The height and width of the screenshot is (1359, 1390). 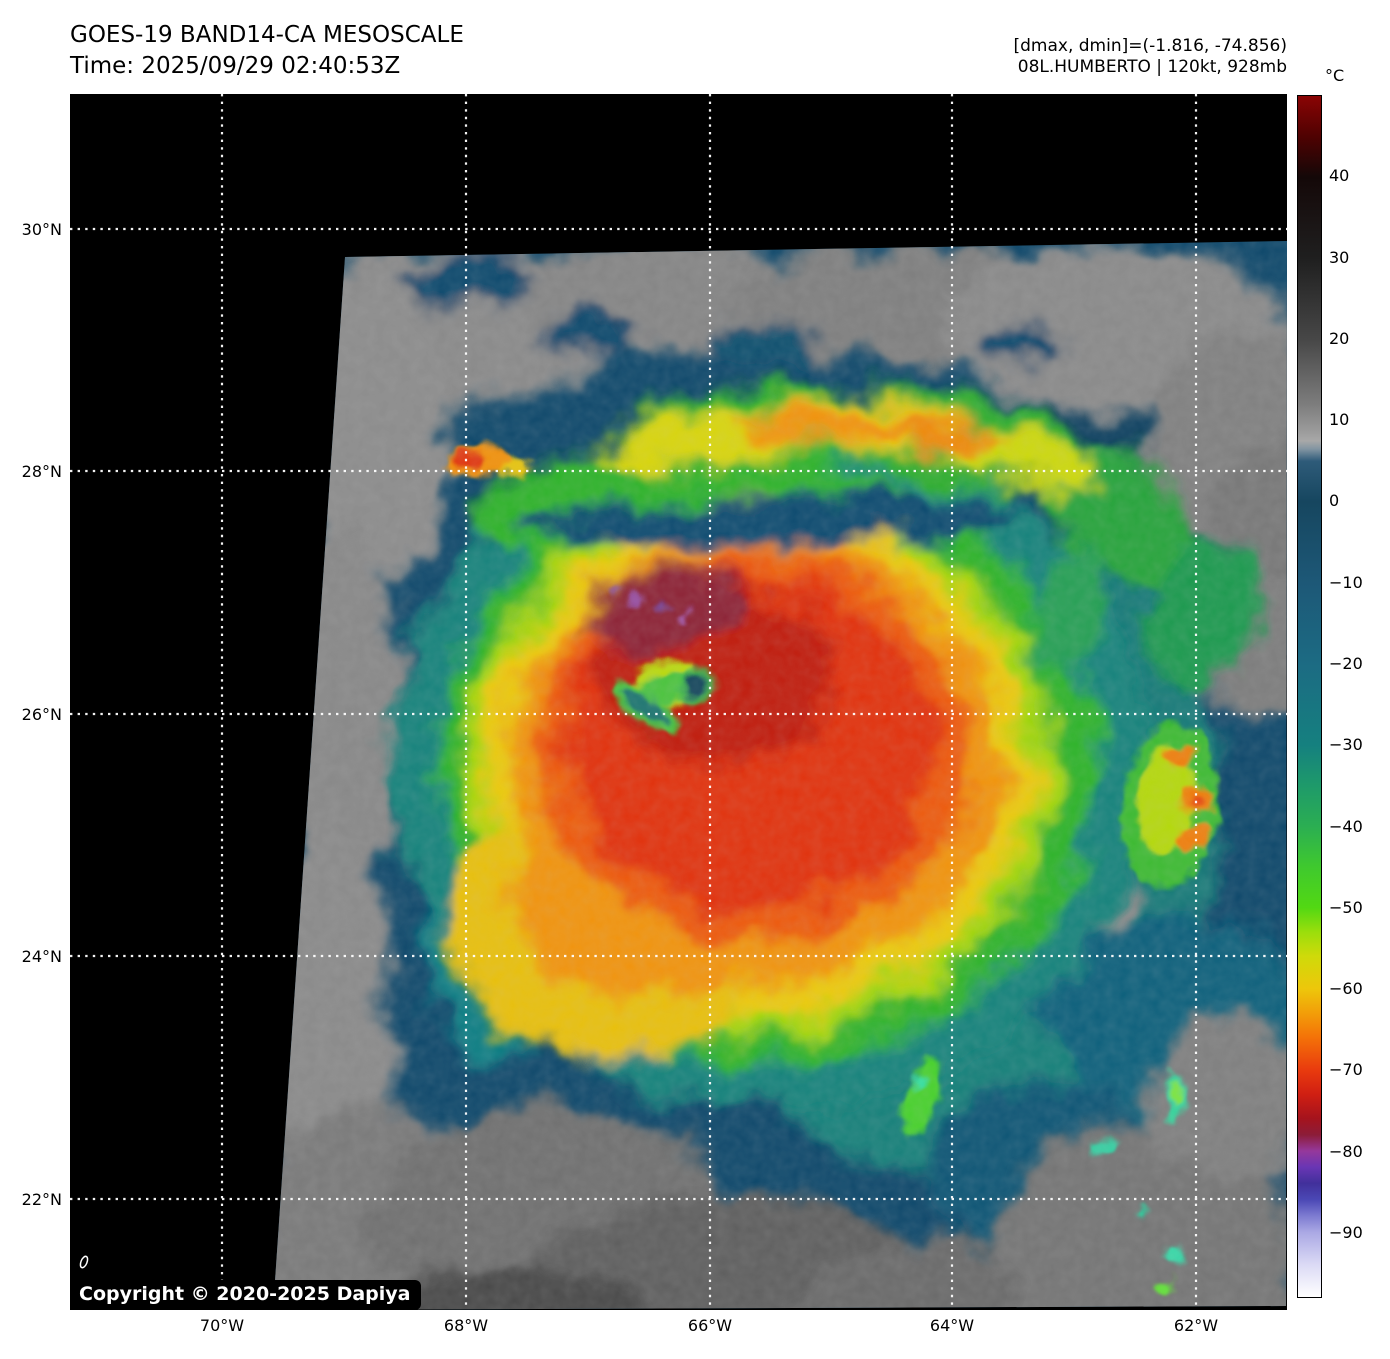 I want to click on lat-tick-label: 24°N, so click(x=41, y=956).